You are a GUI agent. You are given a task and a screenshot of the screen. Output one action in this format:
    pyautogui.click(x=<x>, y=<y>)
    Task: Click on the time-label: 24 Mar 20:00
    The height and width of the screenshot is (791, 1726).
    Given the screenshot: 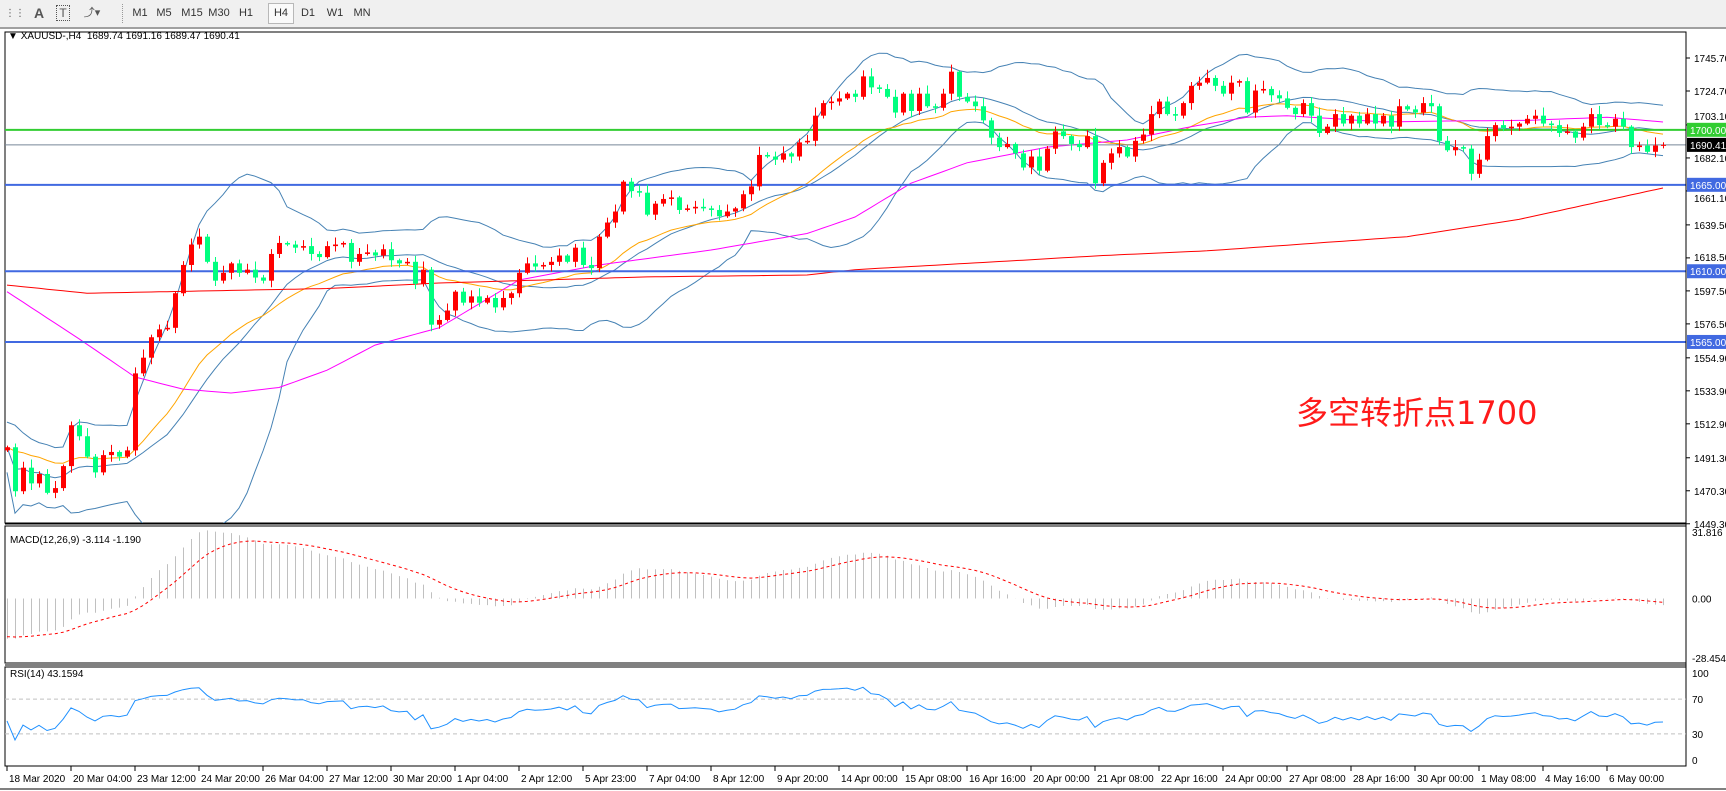 What is the action you would take?
    pyautogui.click(x=230, y=779)
    